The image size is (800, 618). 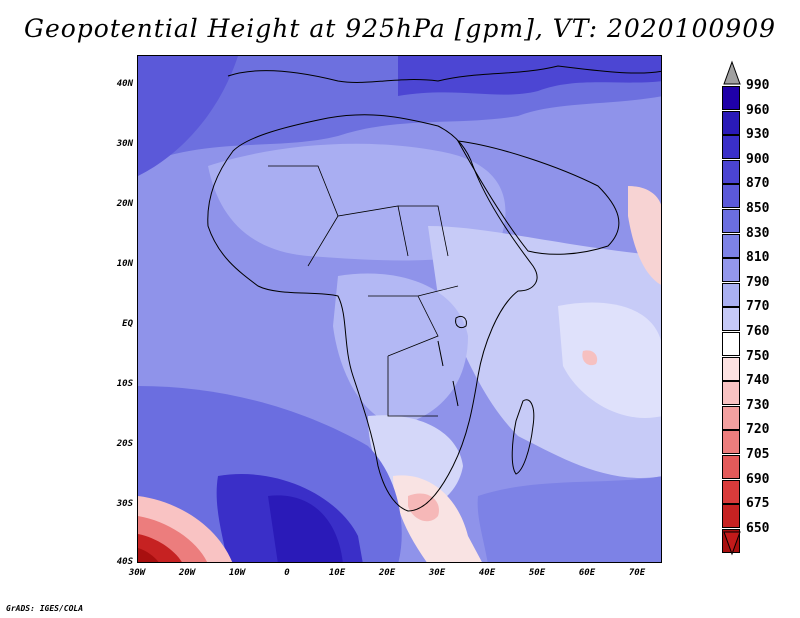 I want to click on colorbar-label: 870, so click(x=758, y=184).